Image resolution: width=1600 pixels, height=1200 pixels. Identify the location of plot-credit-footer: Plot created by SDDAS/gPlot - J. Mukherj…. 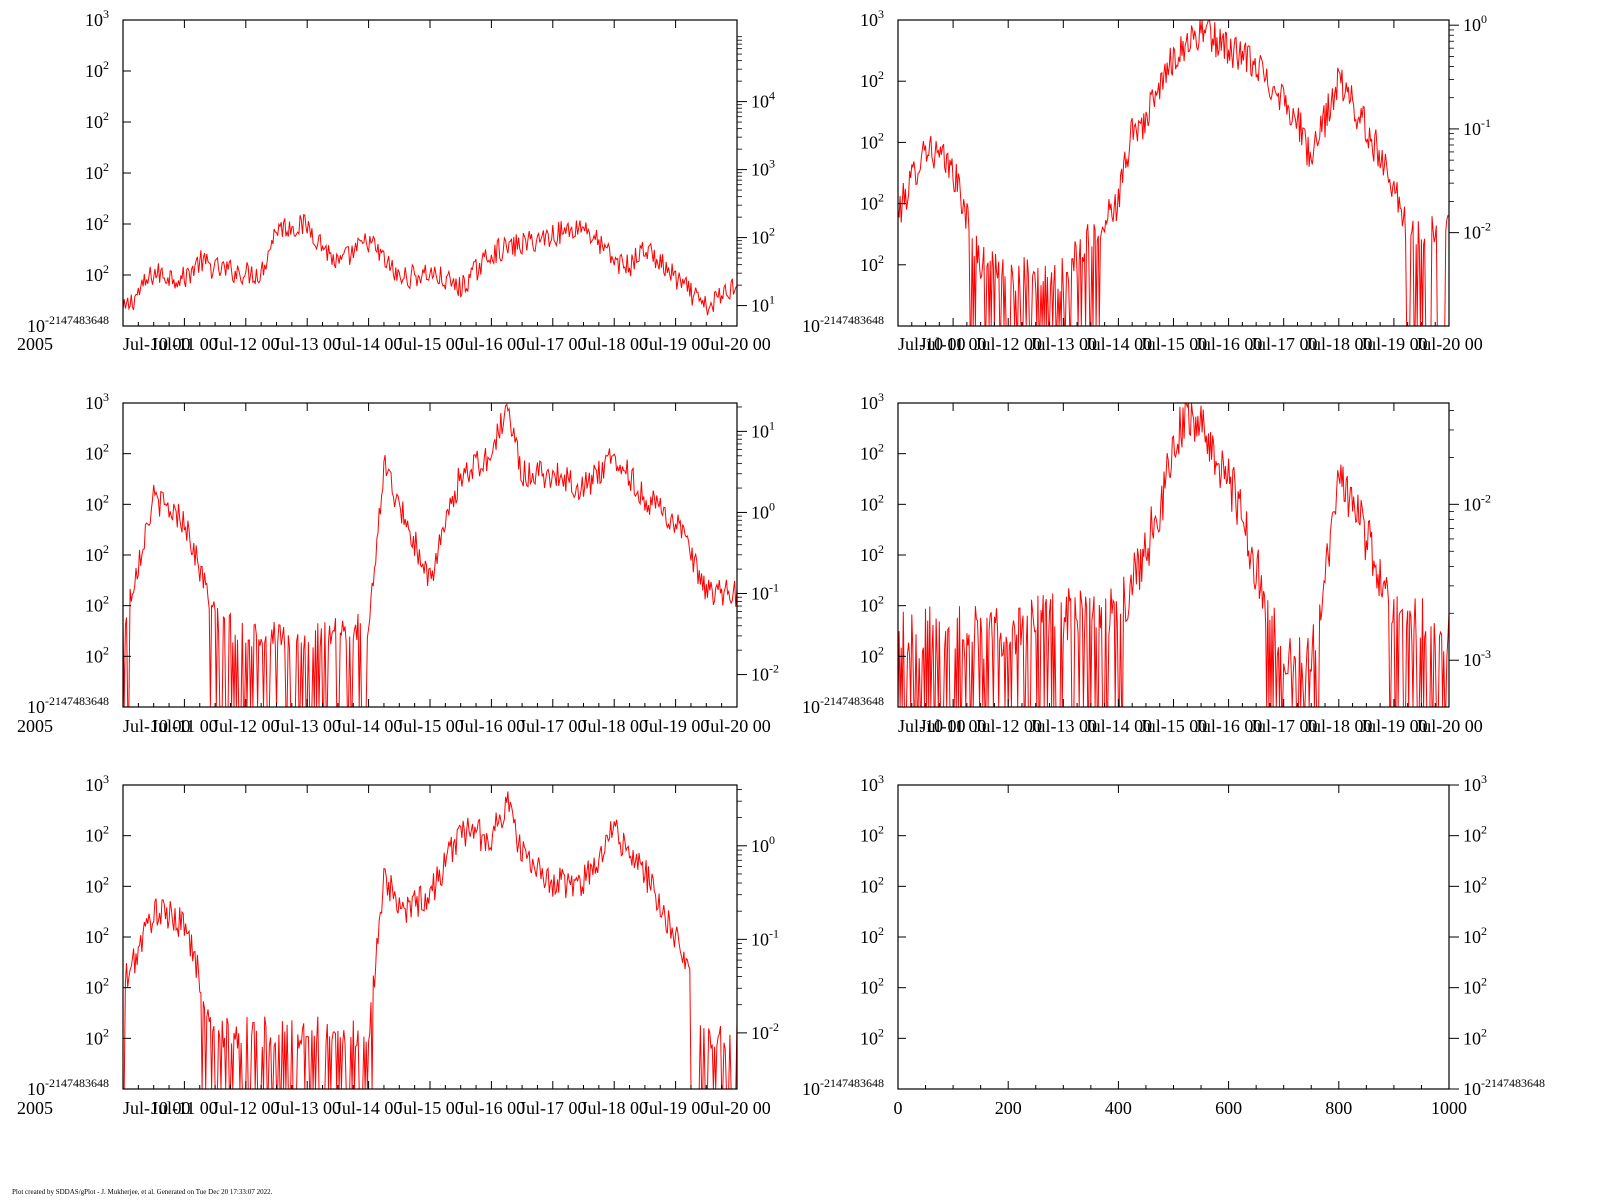
(142, 1192).